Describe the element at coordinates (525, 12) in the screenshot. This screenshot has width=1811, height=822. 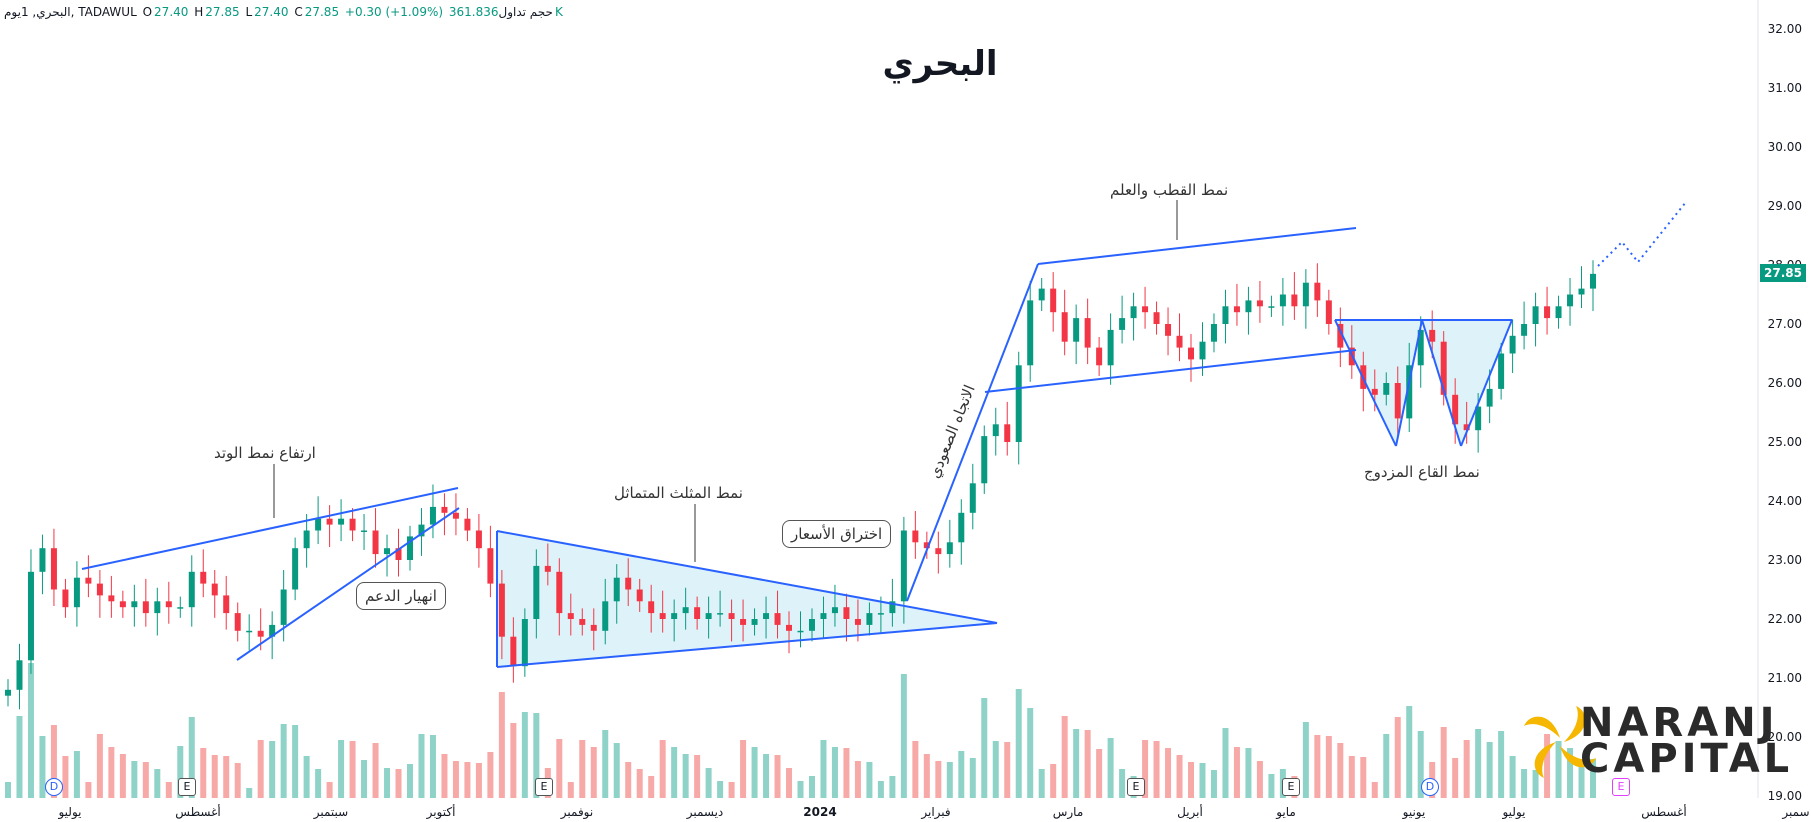
I see `volume-label: حجم تداول` at that location.